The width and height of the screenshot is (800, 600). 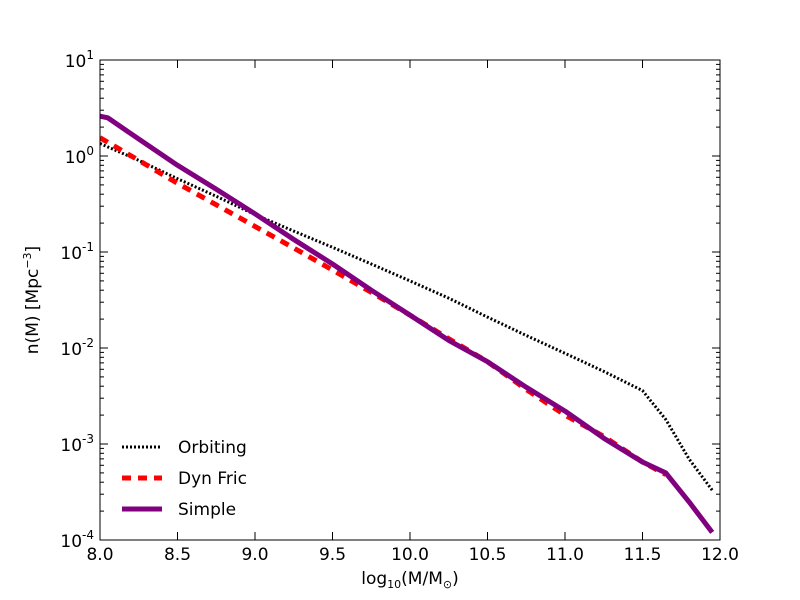 I want to click on x-tick-labels: 8.0 8.5 9.0 9.5 10.0 10.5 11.0 11.5 12.0, so click(x=412, y=555).